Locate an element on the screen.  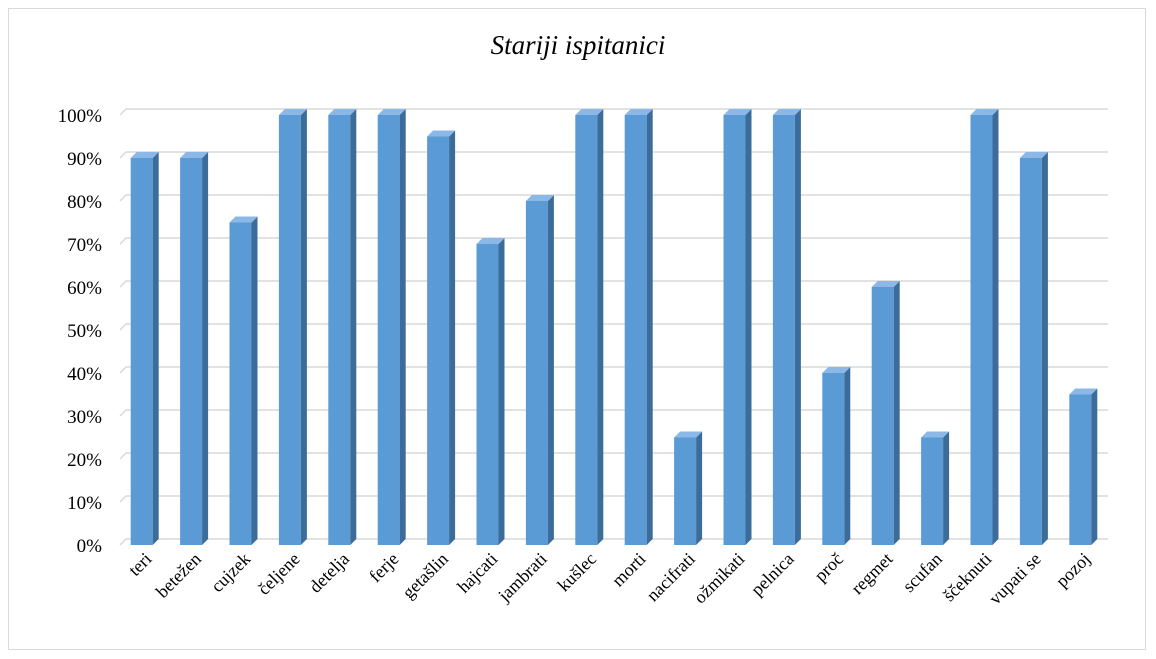
x-category-label: regmet is located at coordinates (871, 573).